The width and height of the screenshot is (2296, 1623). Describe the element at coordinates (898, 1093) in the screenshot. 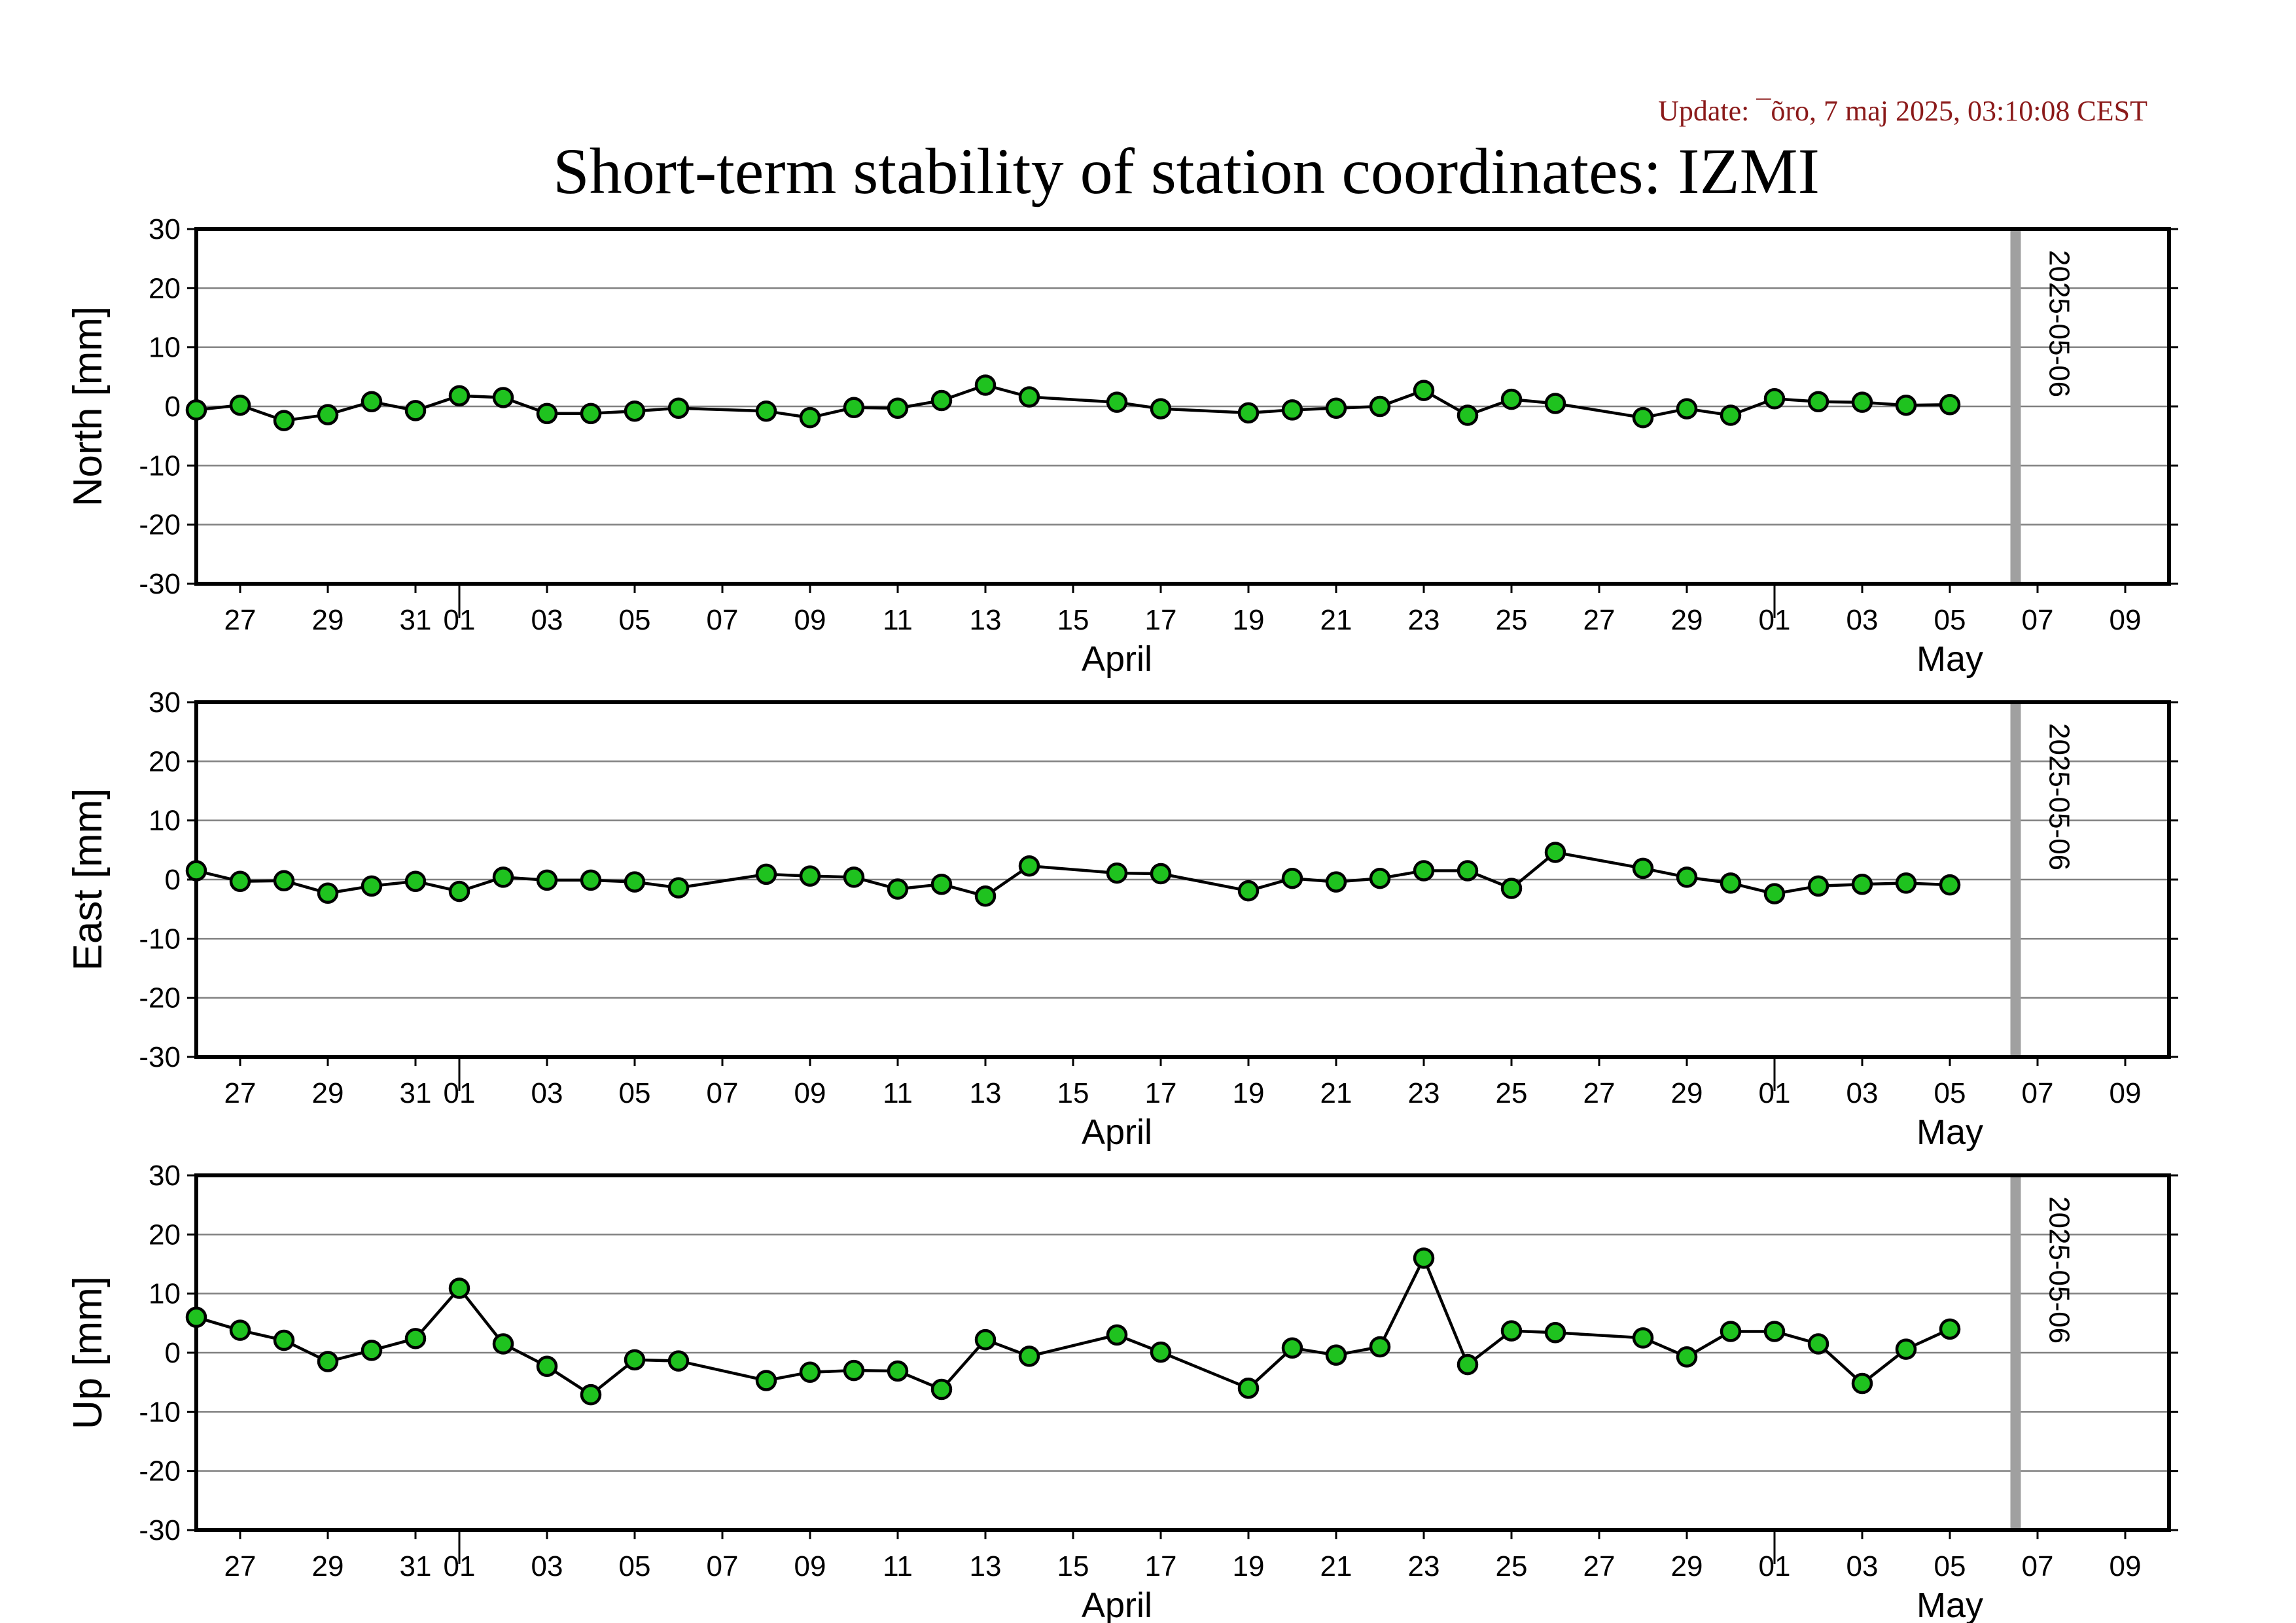

I see `x-tick-label: 11` at that location.